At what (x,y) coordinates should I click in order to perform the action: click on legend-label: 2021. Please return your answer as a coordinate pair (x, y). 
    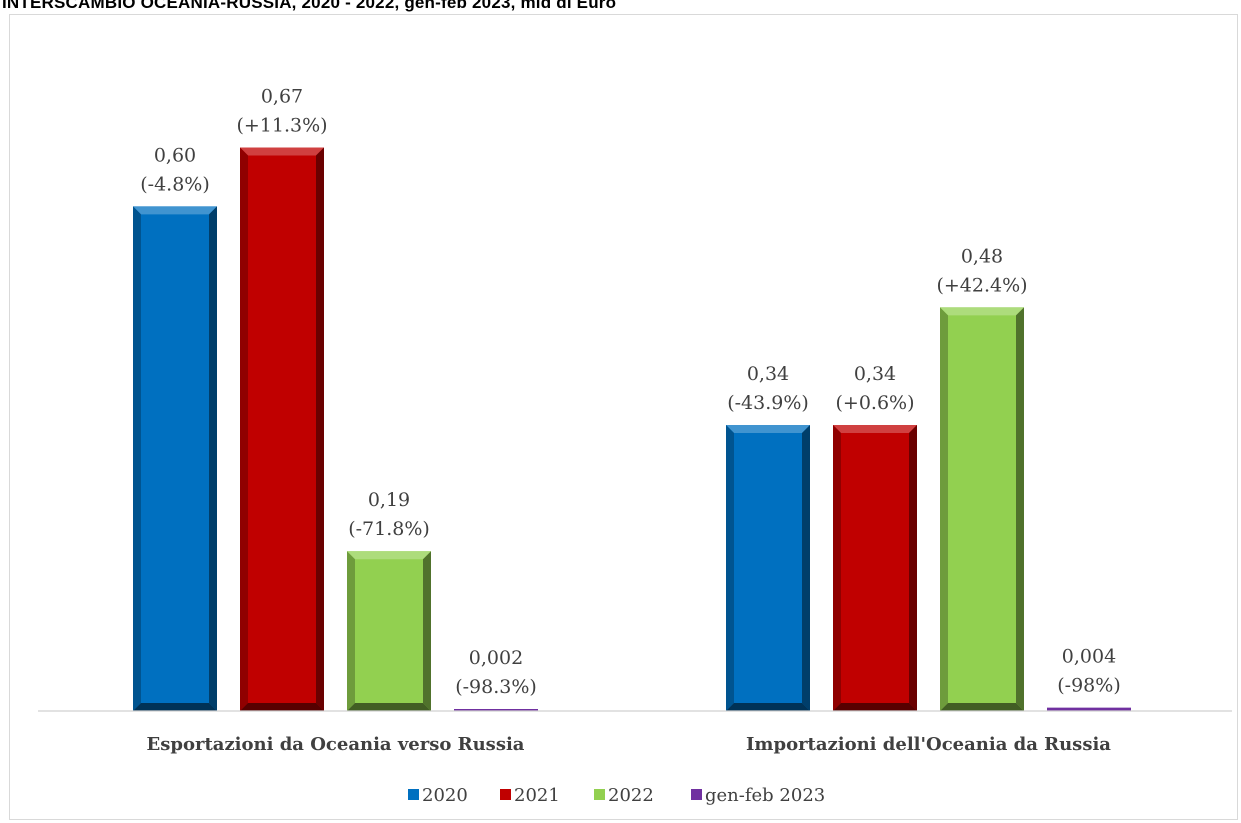
    Looking at the image, I should click on (537, 795).